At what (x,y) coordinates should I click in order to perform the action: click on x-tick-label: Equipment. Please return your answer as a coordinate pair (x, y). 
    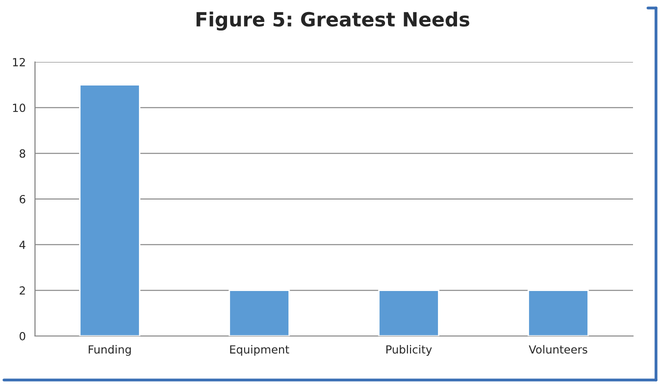
    Looking at the image, I should click on (260, 350).